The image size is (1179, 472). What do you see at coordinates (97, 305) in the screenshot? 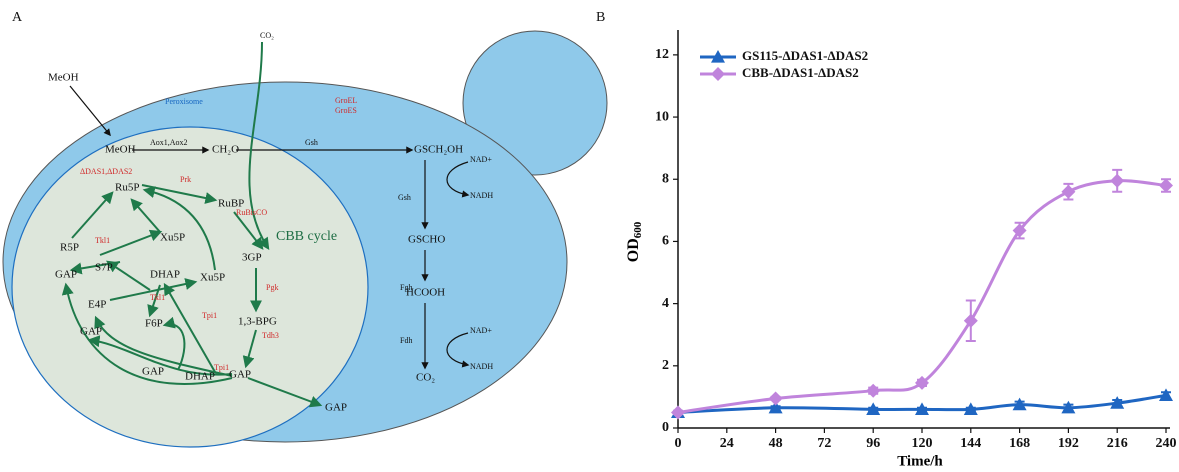
I see `metabolite: E4P` at bounding box center [97, 305].